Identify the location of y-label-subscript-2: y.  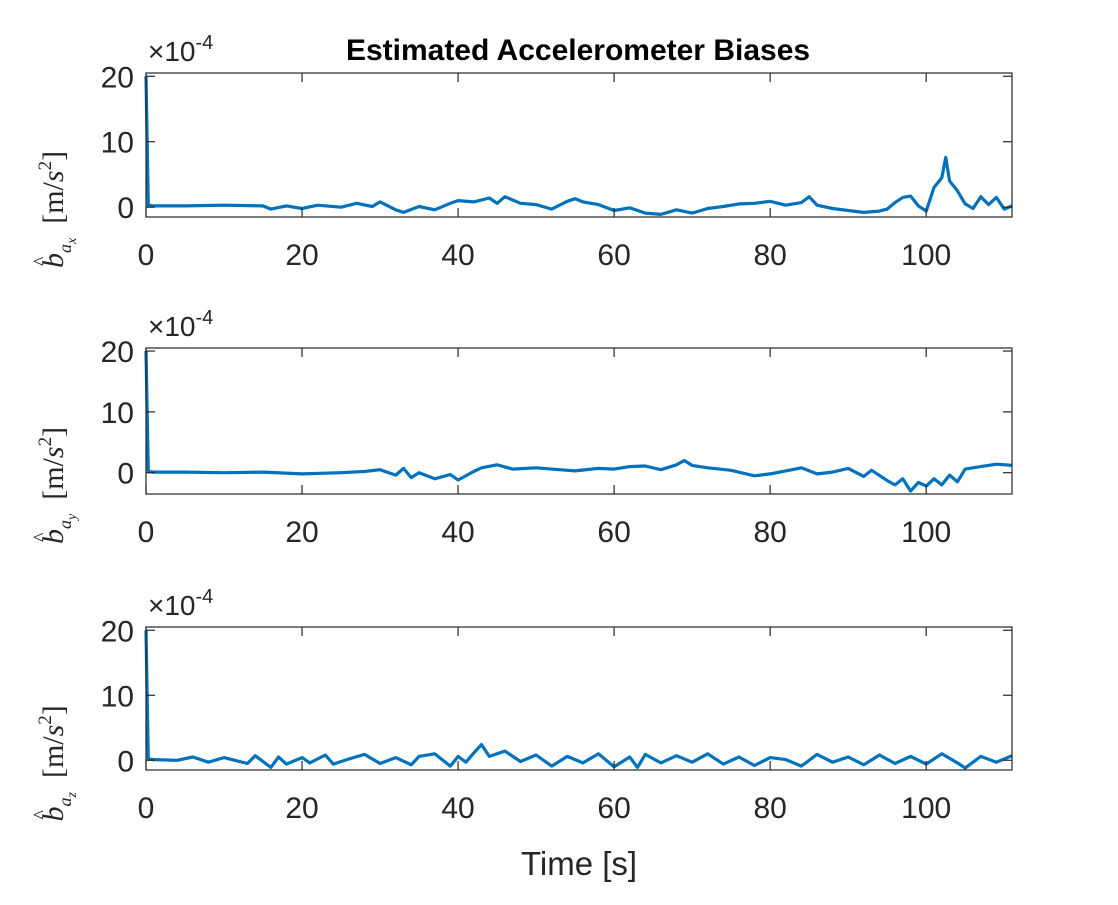
(72, 517).